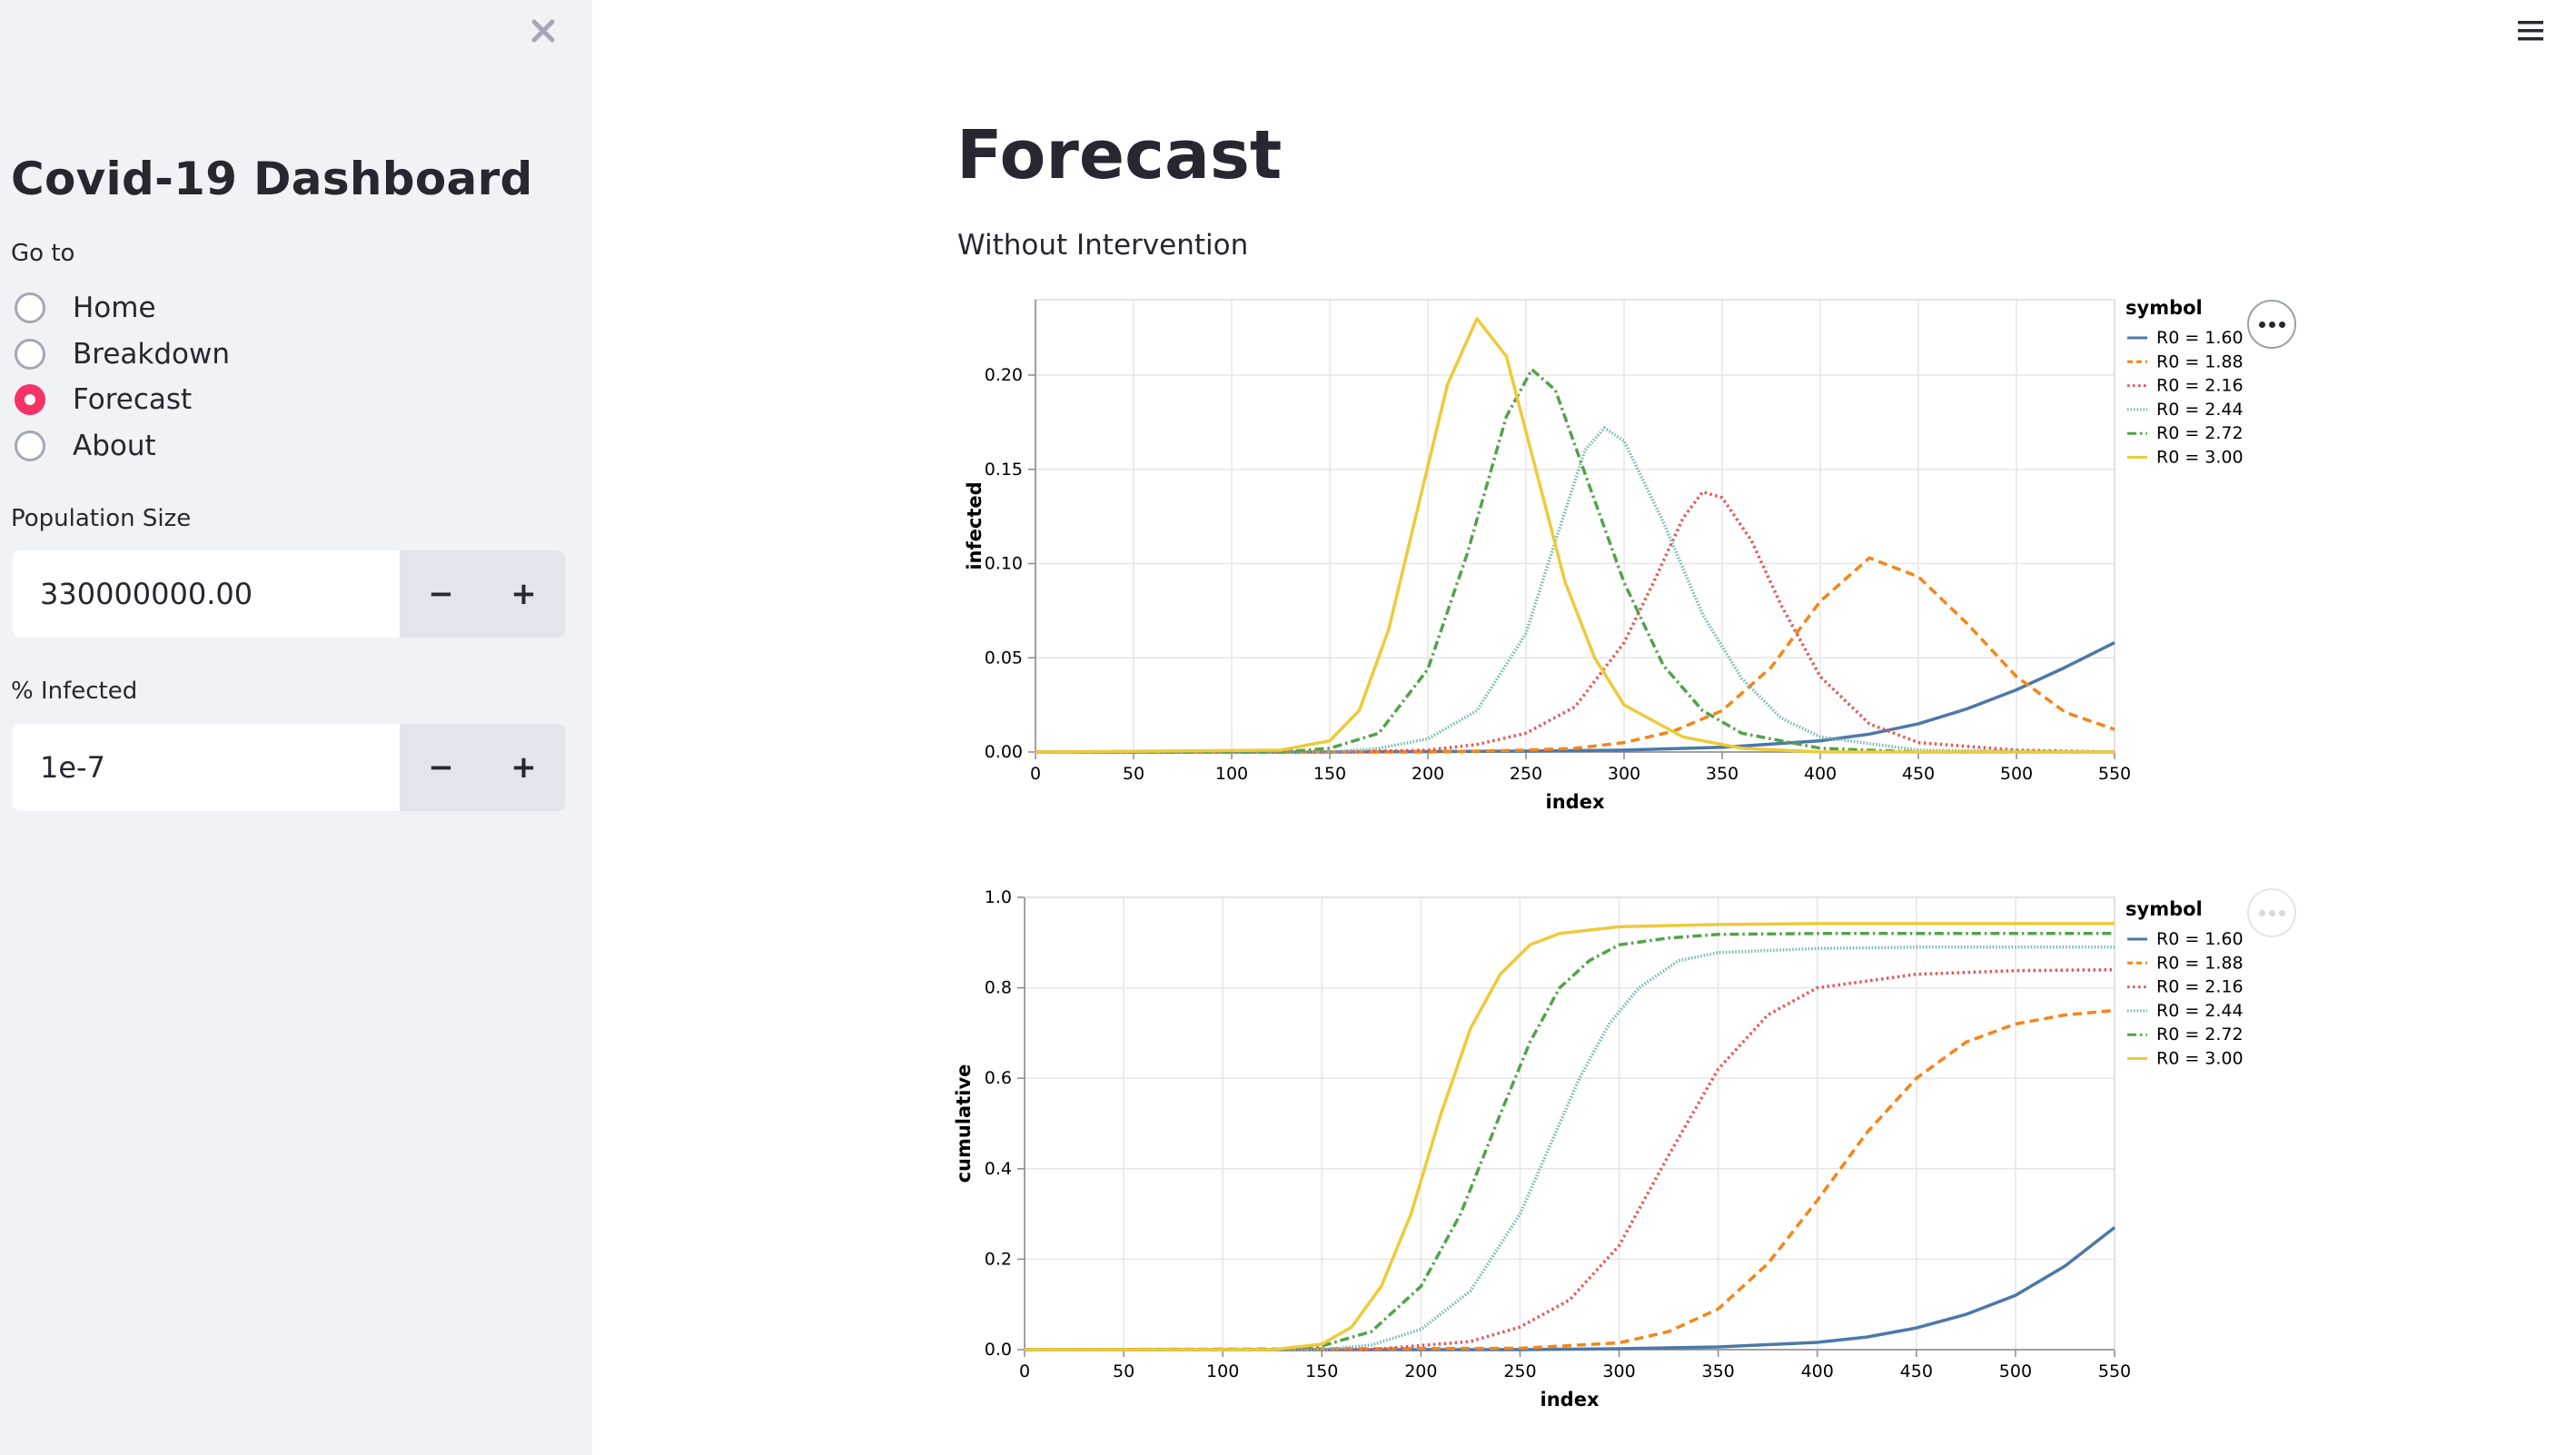 This screenshot has width=2576, height=1455. Describe the element at coordinates (964, 1124) in the screenshot. I see `y-axis-title: cumulative` at that location.